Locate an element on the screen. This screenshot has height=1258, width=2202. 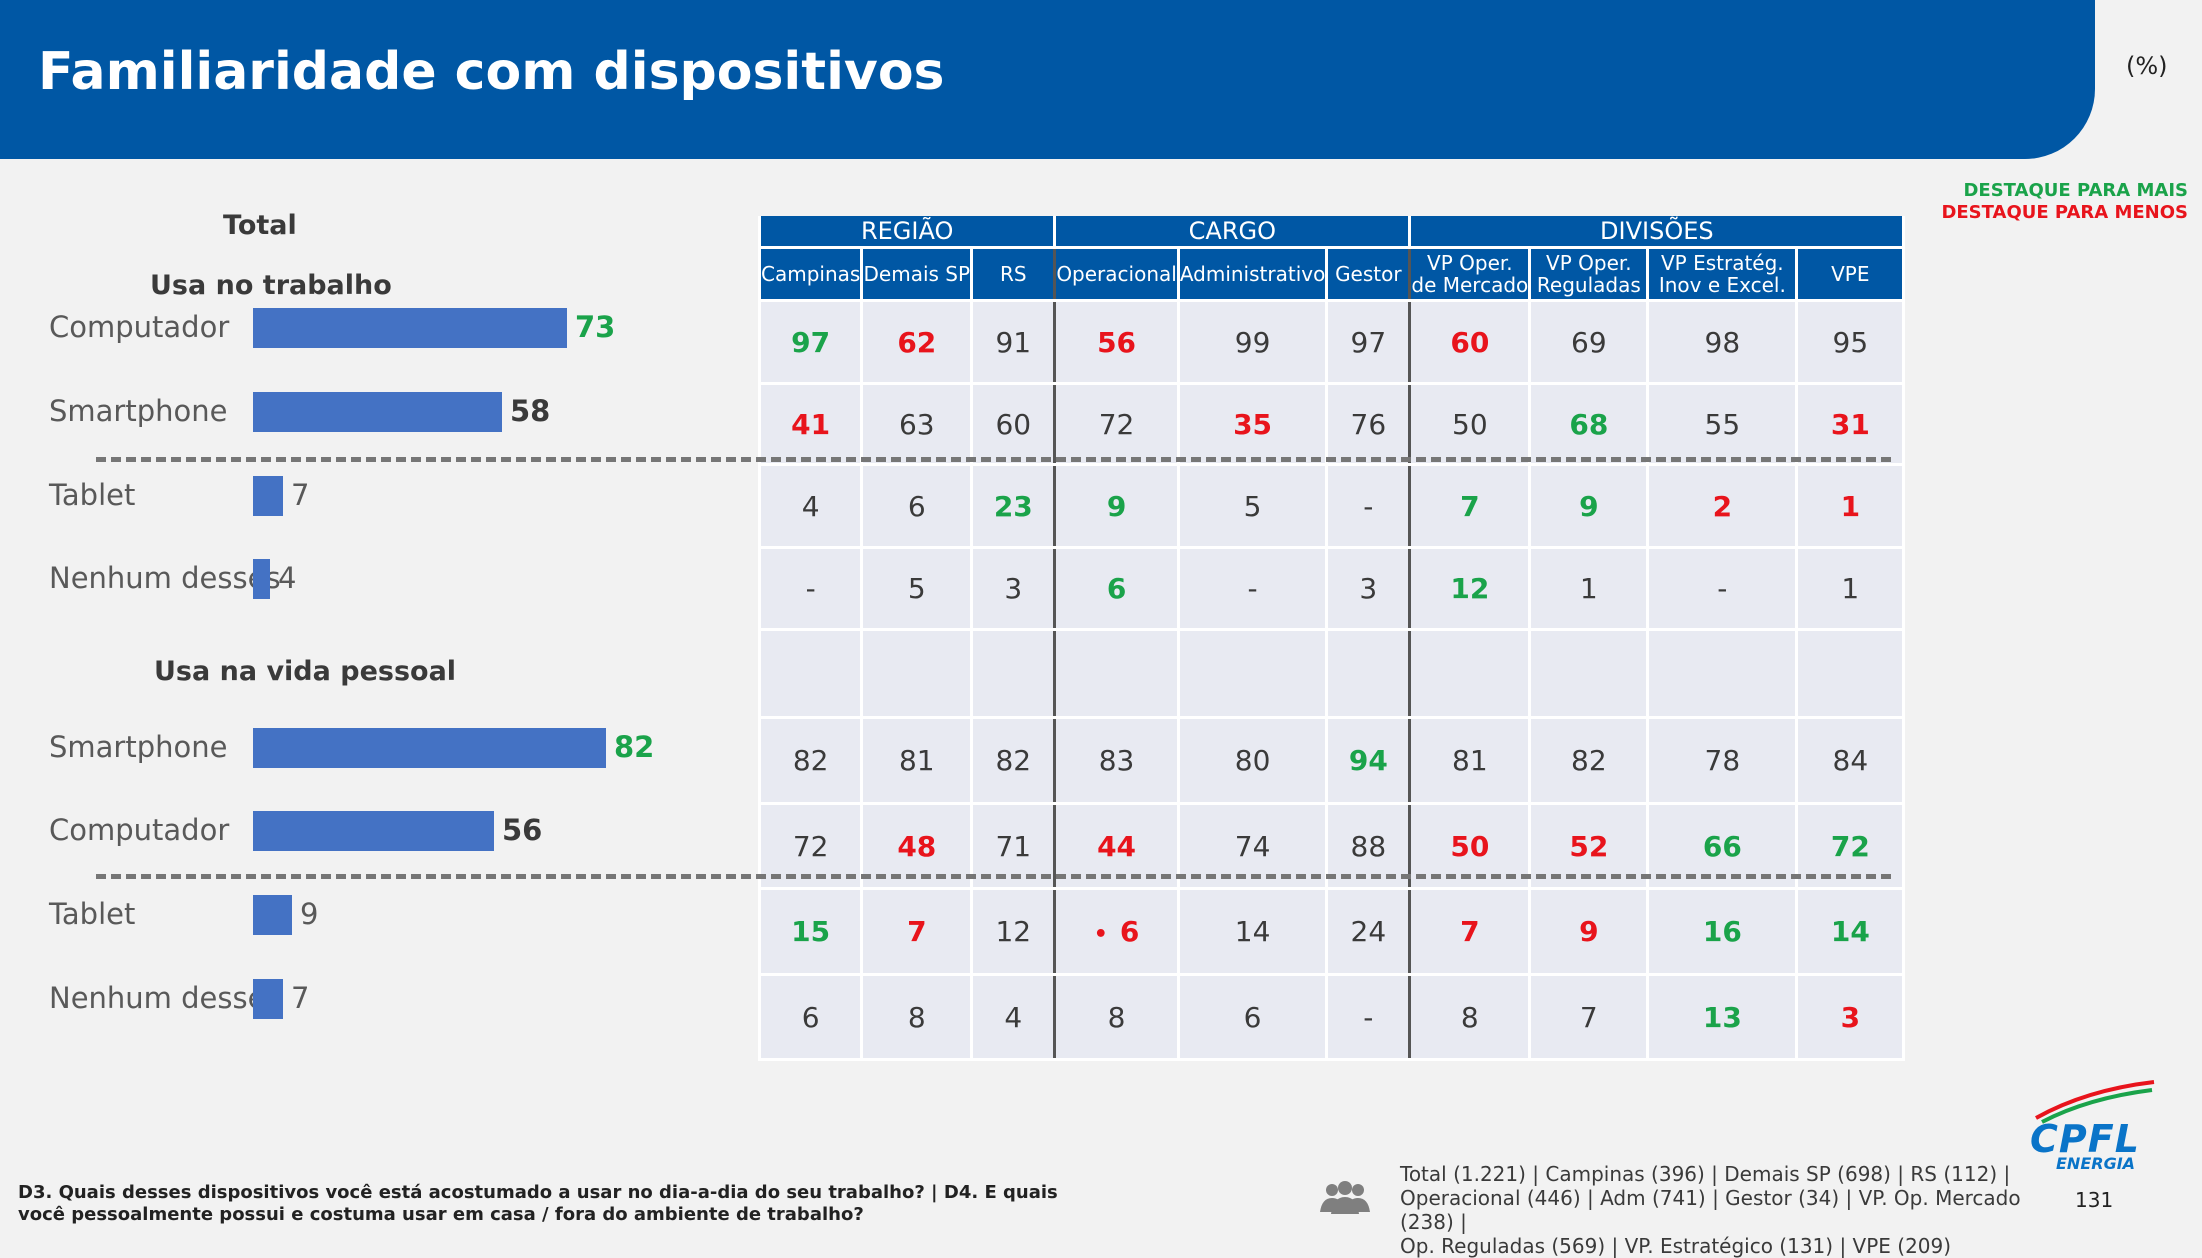
cell-value: 24 is located at coordinates (1368, 931).